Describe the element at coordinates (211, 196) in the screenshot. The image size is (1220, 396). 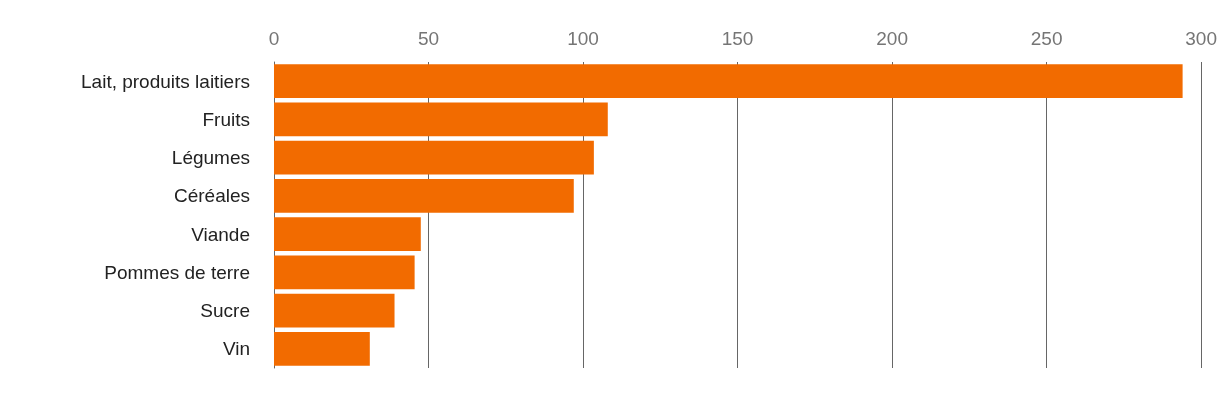
I see `y-tick-label: Céréales` at that location.